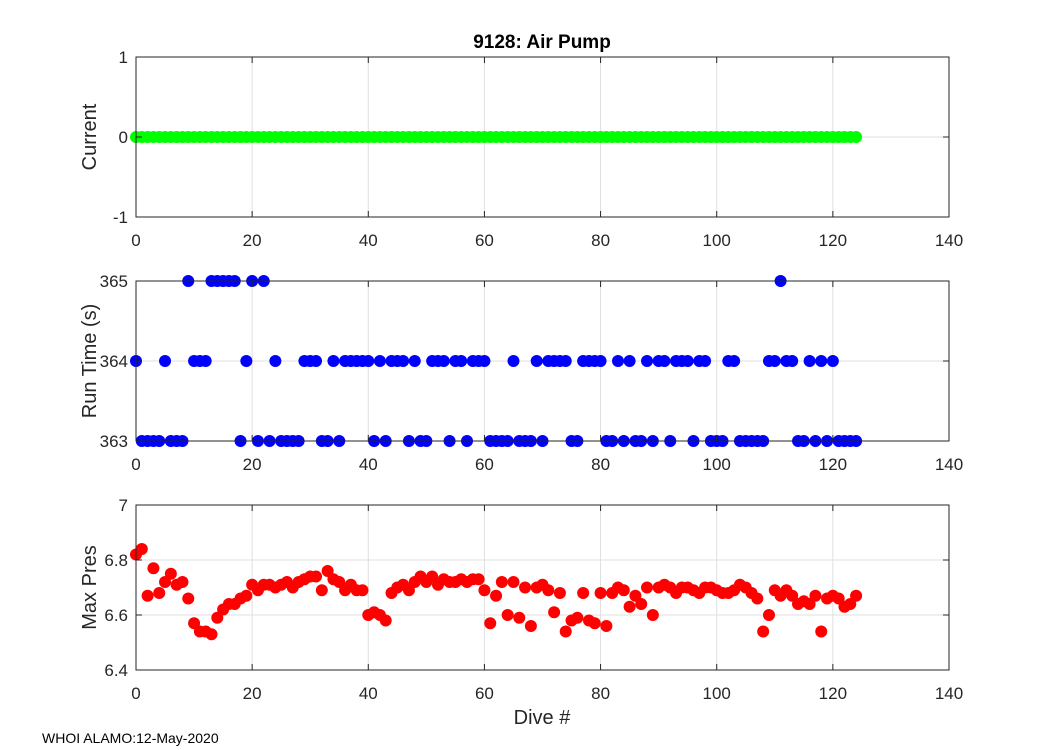  I want to click on y-tick-label: 1, so click(123, 57).